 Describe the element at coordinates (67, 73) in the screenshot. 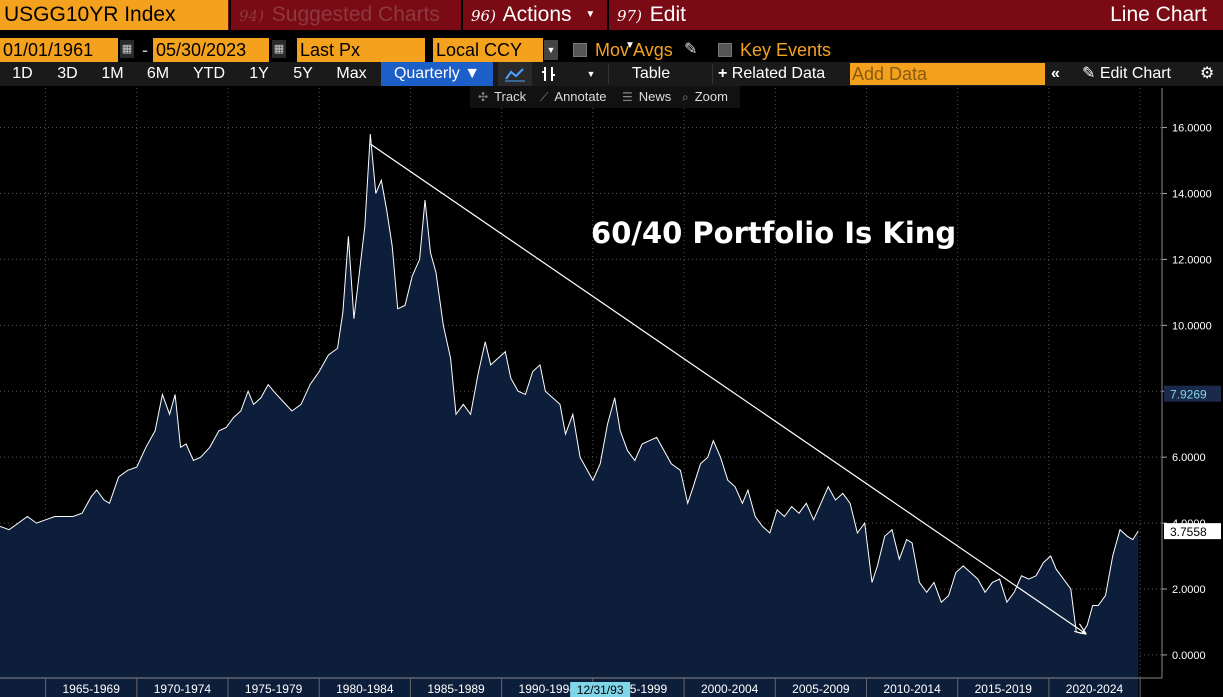

I see `period-button: 3D` at that location.